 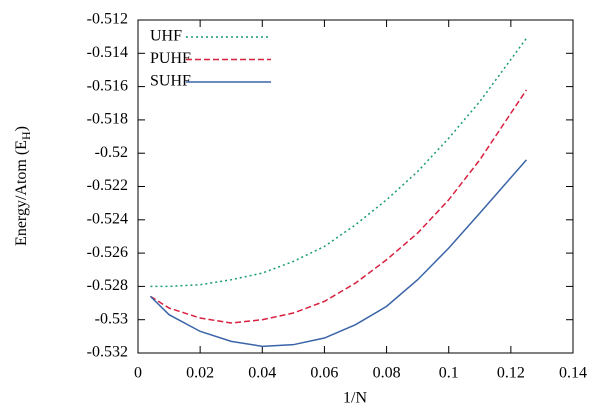 What do you see at coordinates (170, 58) in the screenshot?
I see `legend-label: PUHF` at bounding box center [170, 58].